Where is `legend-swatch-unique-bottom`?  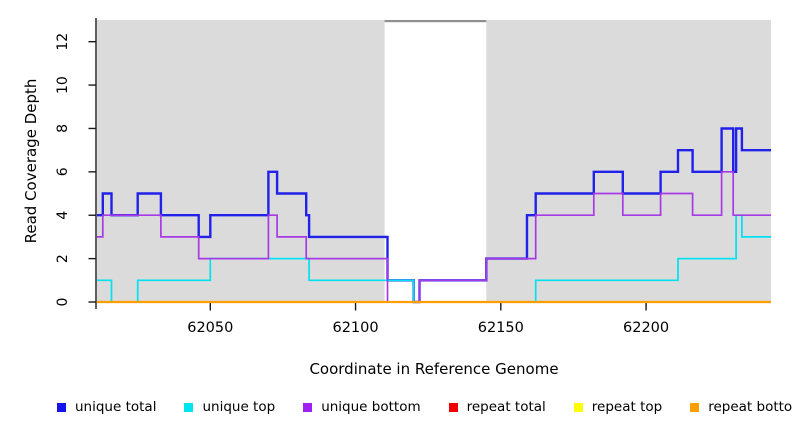
legend-swatch-unique-bottom is located at coordinates (308, 407).